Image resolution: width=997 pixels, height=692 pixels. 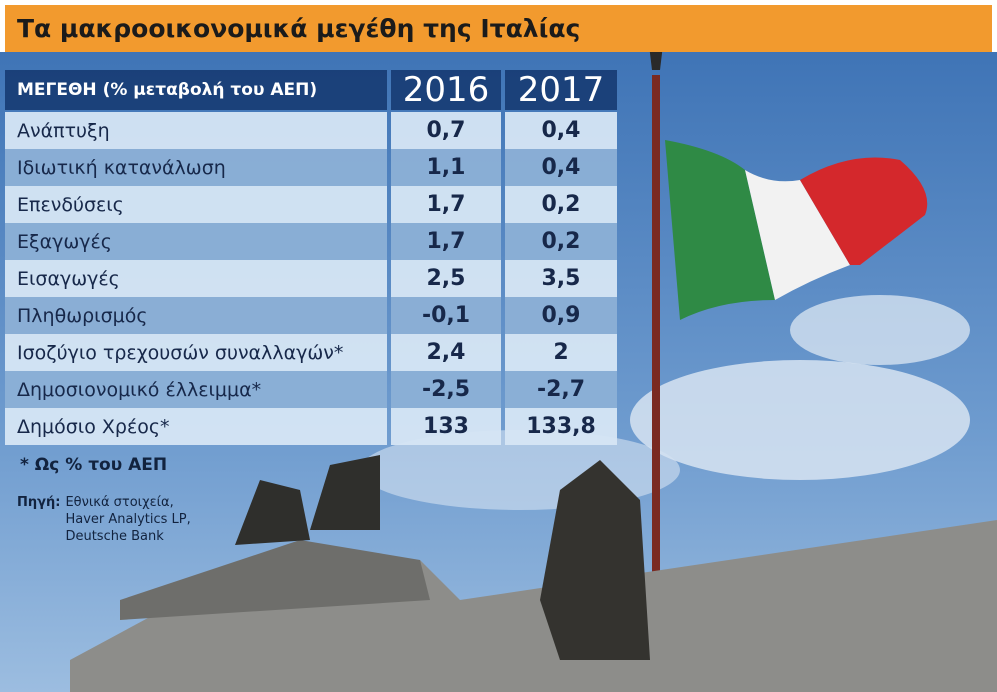 What do you see at coordinates (39, 502) in the screenshot?
I see `source-label: Πηγή:` at bounding box center [39, 502].